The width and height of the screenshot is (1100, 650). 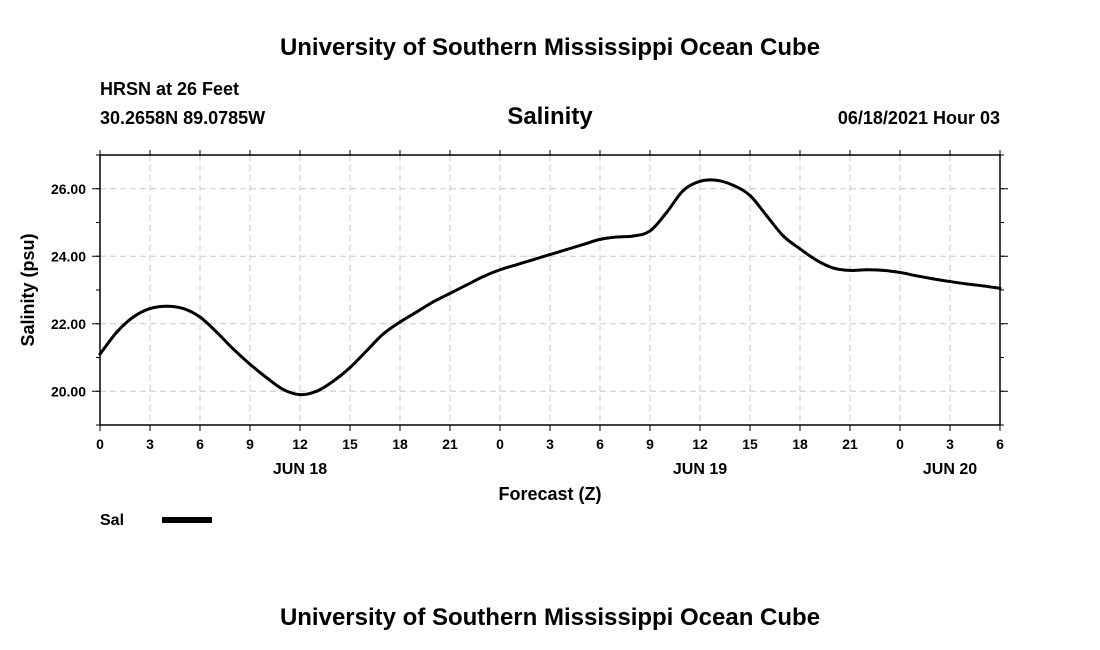 I want to click on station-coords: 30.2658N 89.0785W, so click(x=182, y=118).